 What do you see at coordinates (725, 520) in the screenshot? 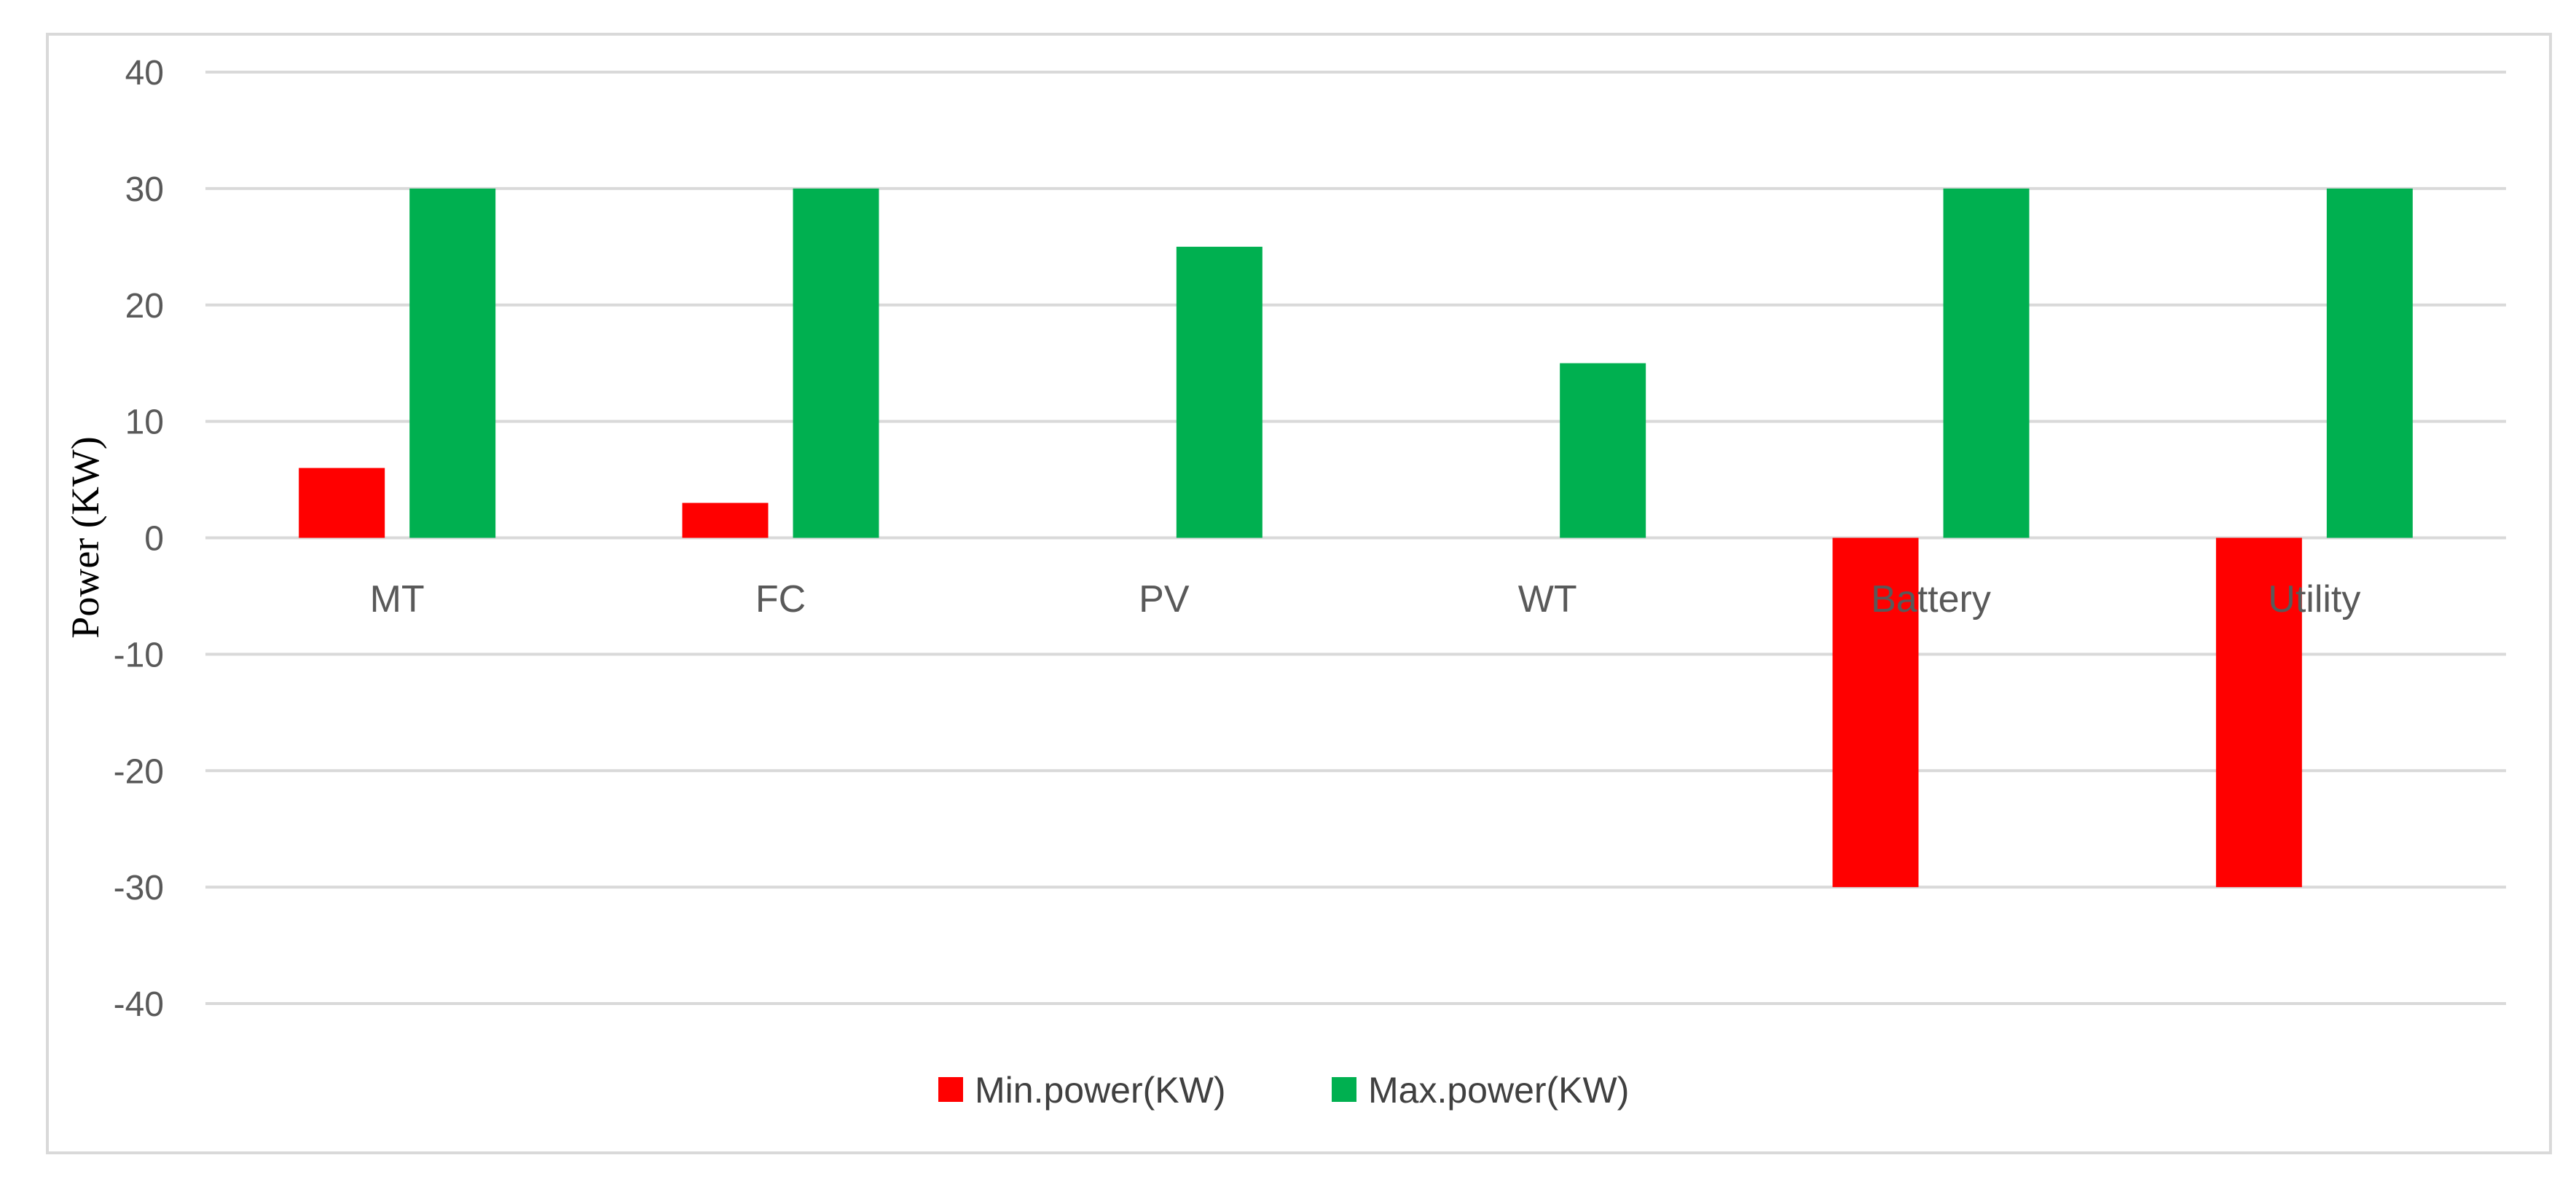
I see `bar-min-fc` at bounding box center [725, 520].